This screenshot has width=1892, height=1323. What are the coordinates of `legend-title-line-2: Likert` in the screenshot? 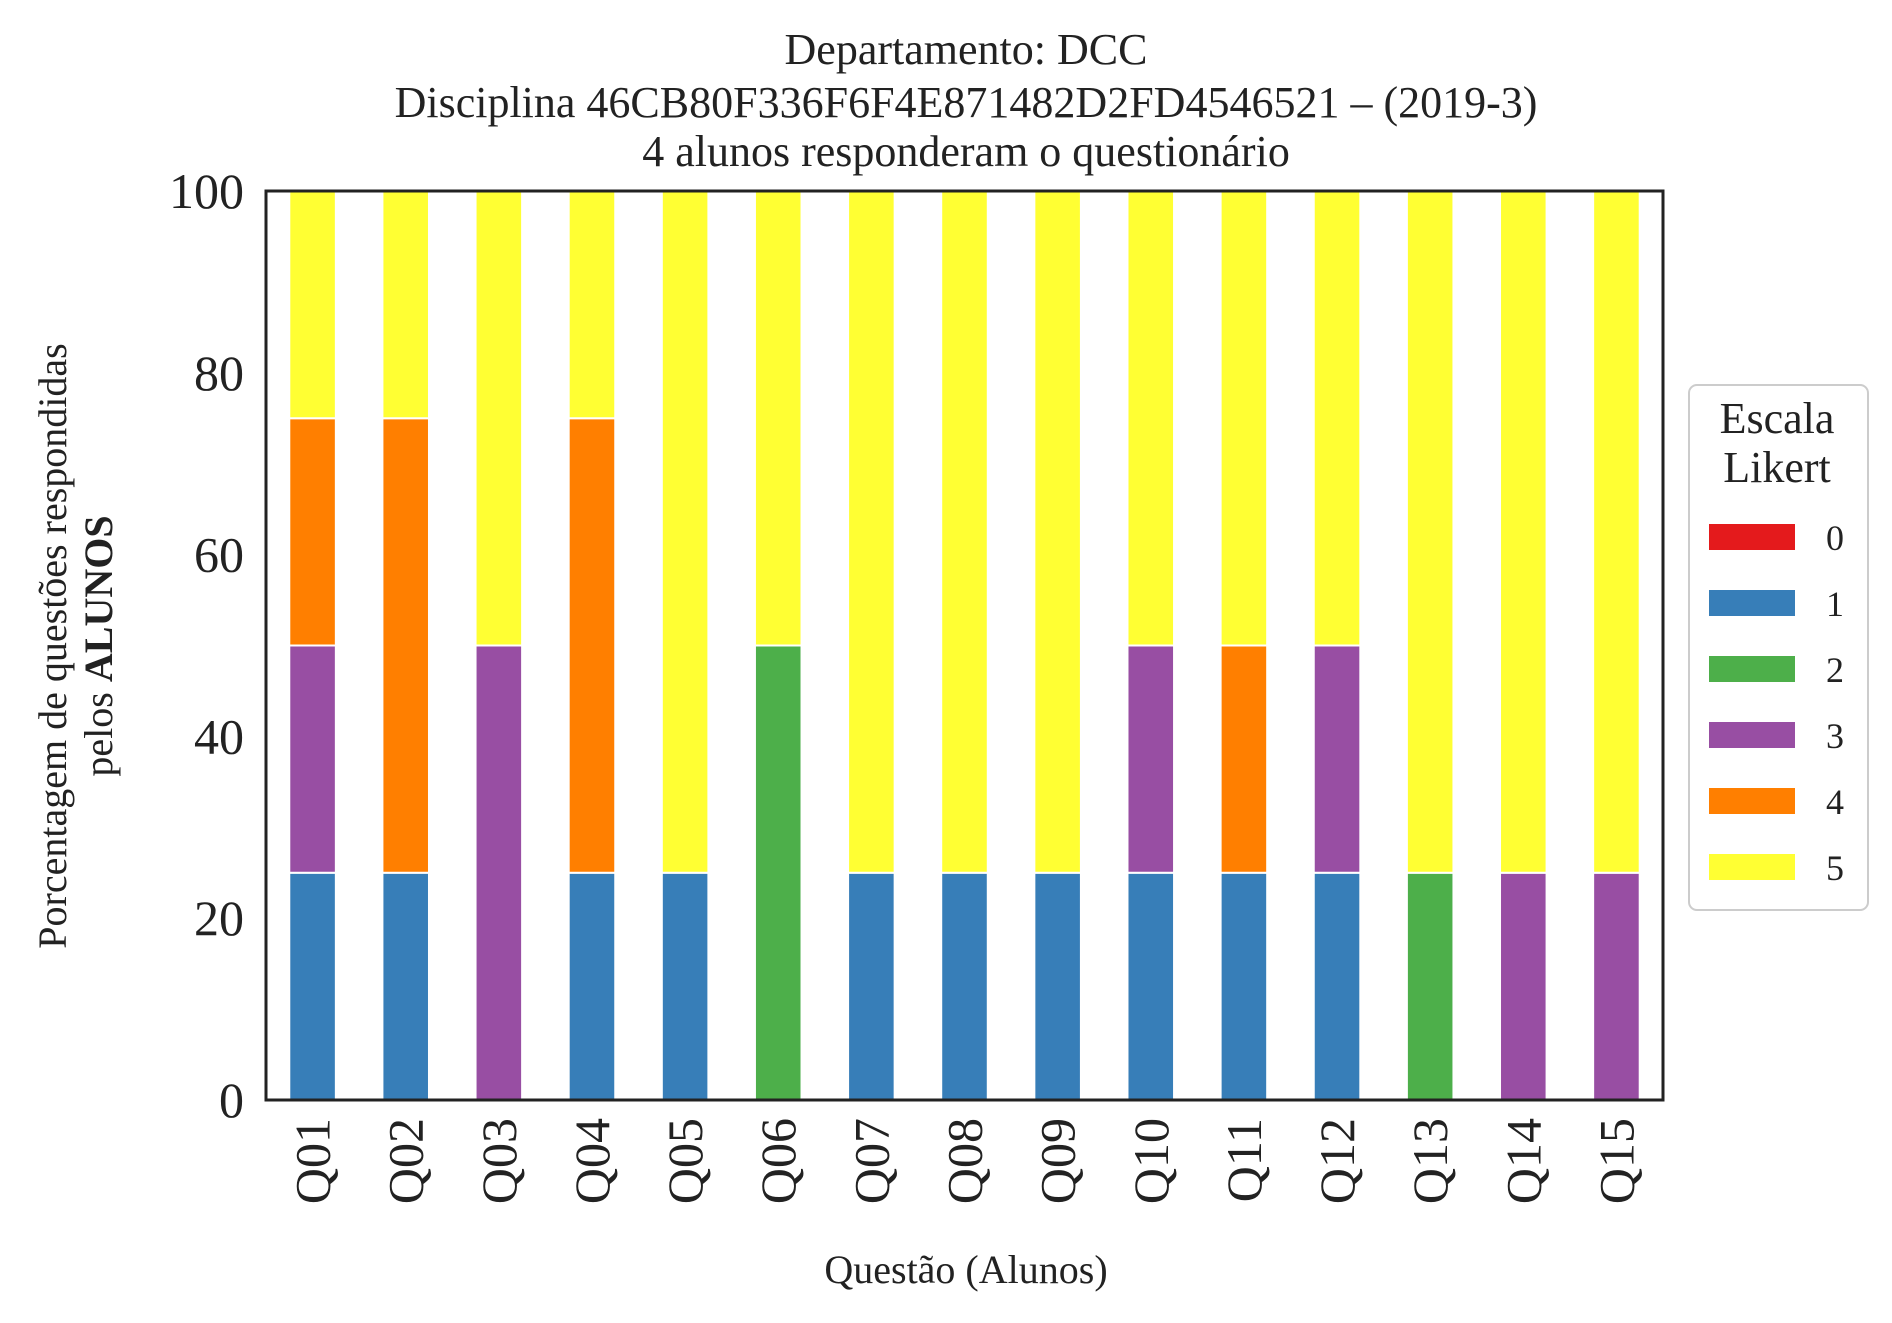 It's located at (1777, 467).